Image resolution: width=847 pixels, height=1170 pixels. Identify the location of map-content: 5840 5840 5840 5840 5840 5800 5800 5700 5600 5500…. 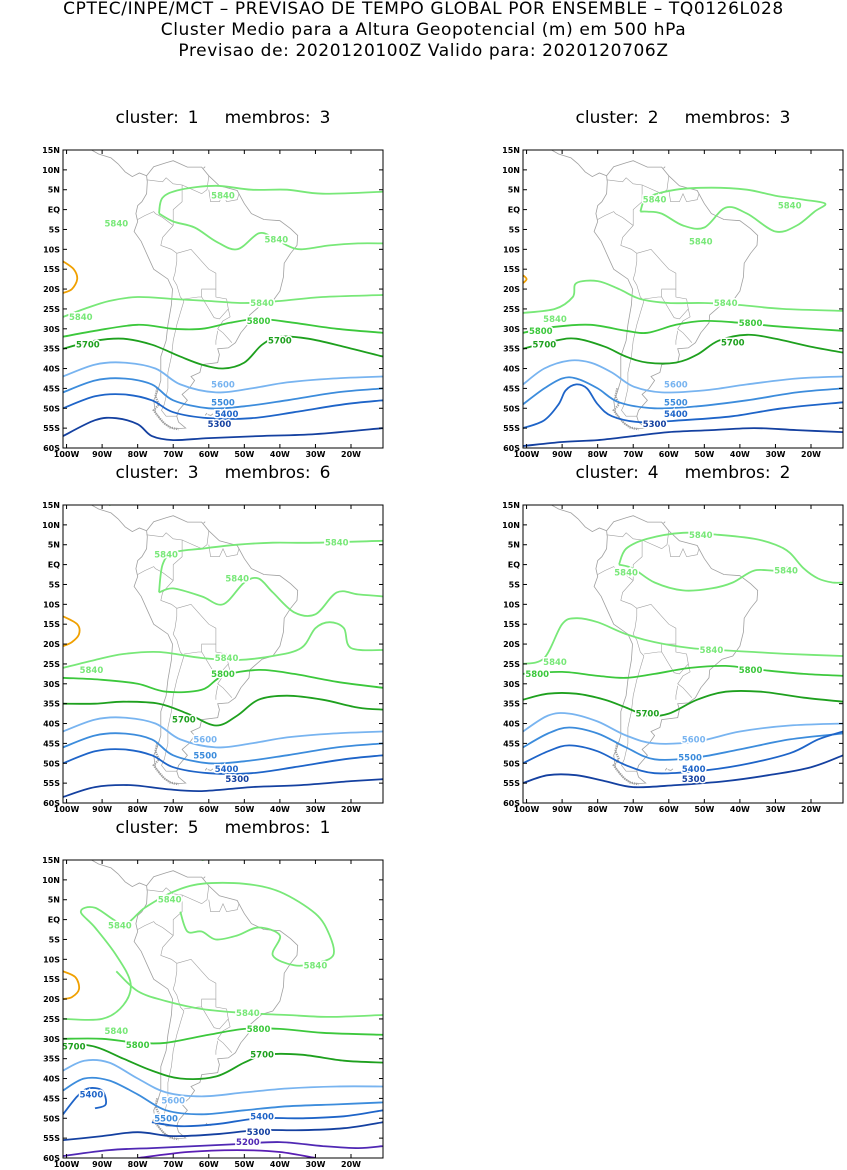
(683, 644).